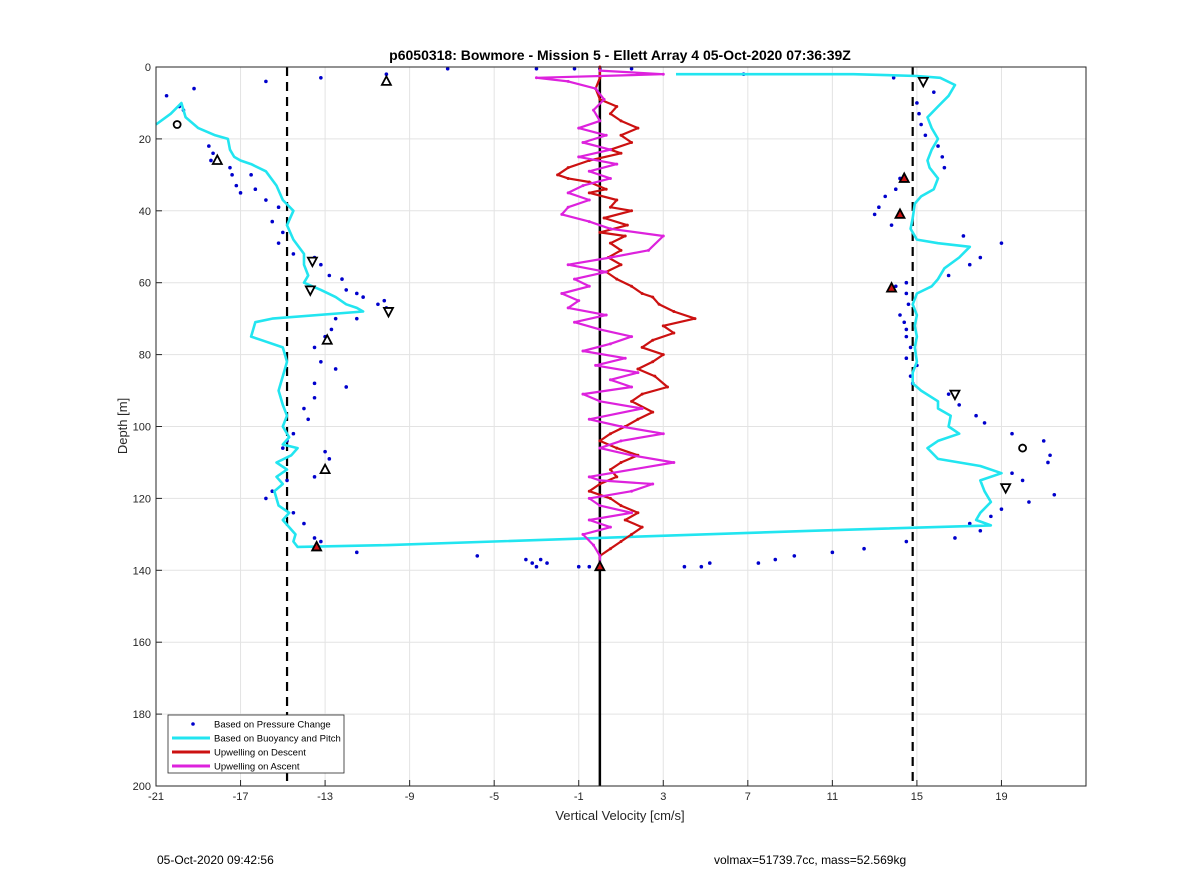  I want to click on x-tick-label: 19, so click(1001, 797).